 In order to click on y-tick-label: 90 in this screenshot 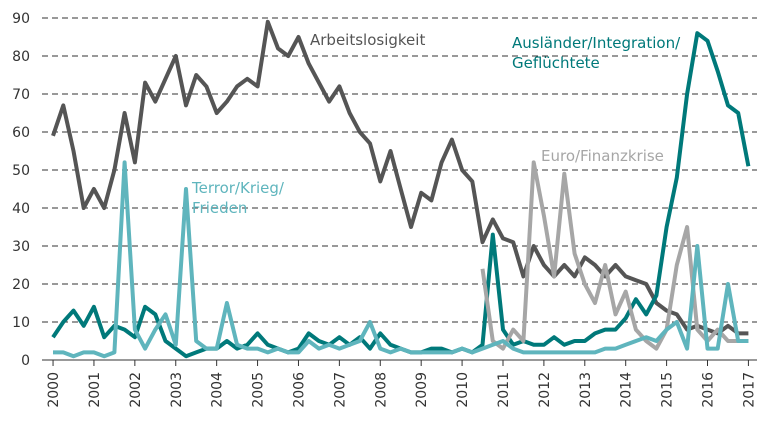, I will do `click(21, 19)`.